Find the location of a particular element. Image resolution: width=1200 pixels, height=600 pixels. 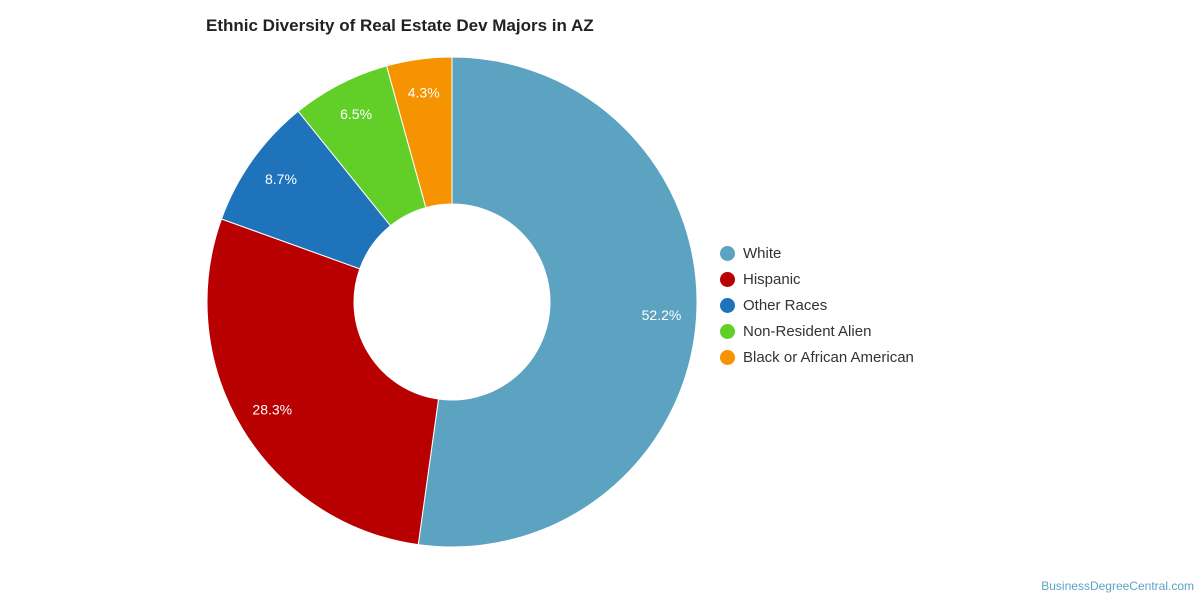

legend-item-white: White is located at coordinates (817, 253).